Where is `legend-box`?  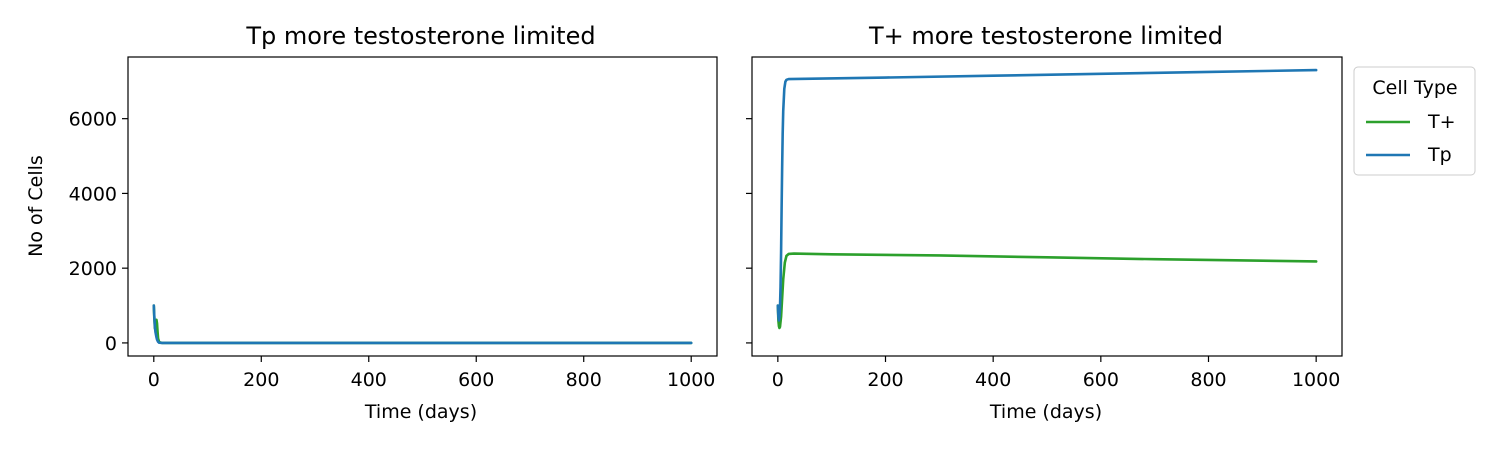 legend-box is located at coordinates (1414, 121).